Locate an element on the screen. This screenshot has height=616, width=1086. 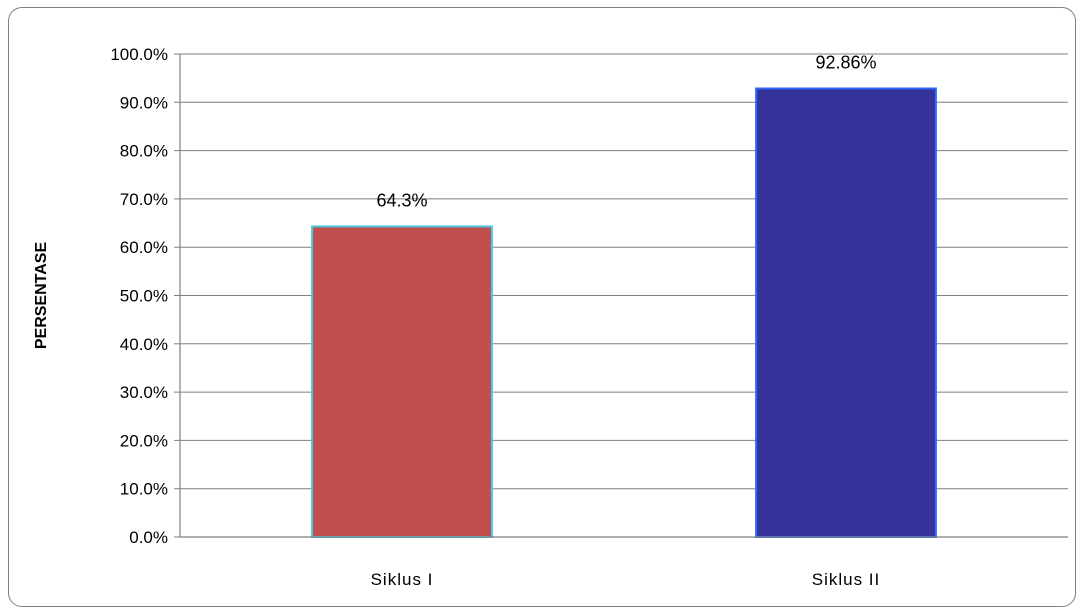
y-tick-label: 30.0% is located at coordinates (144, 392).